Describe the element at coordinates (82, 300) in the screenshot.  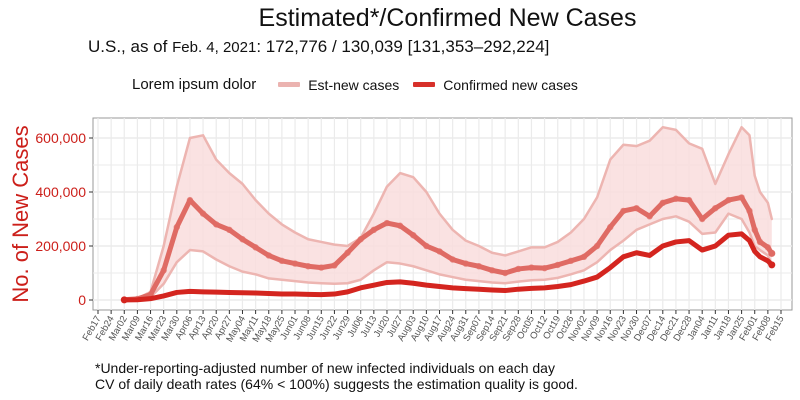
I see `y-tick-label: 0` at that location.